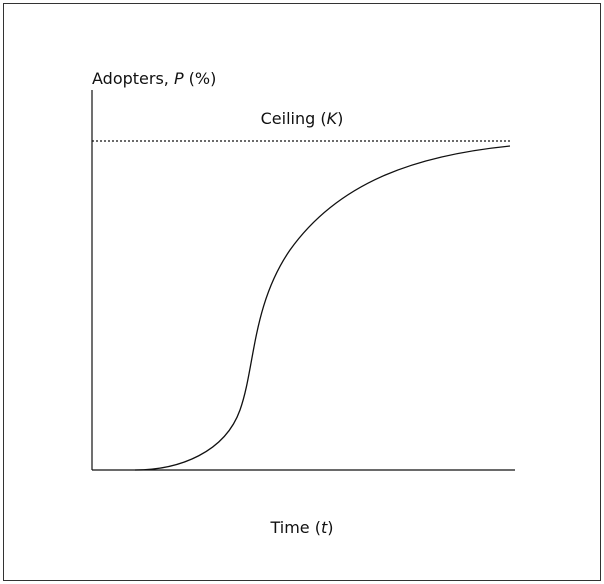 The image size is (604, 584). I want to click on label-variable: P, so click(179, 78).